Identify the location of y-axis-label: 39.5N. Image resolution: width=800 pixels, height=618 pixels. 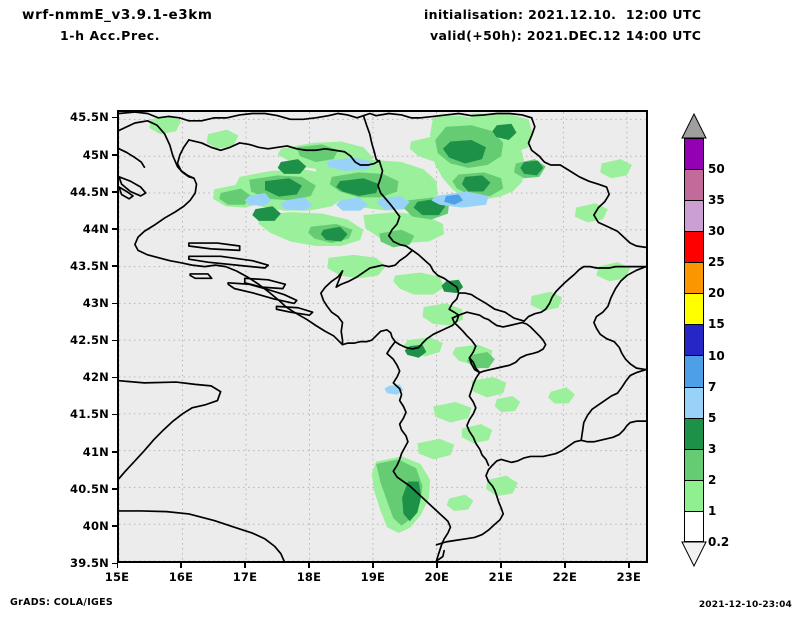
(89, 563).